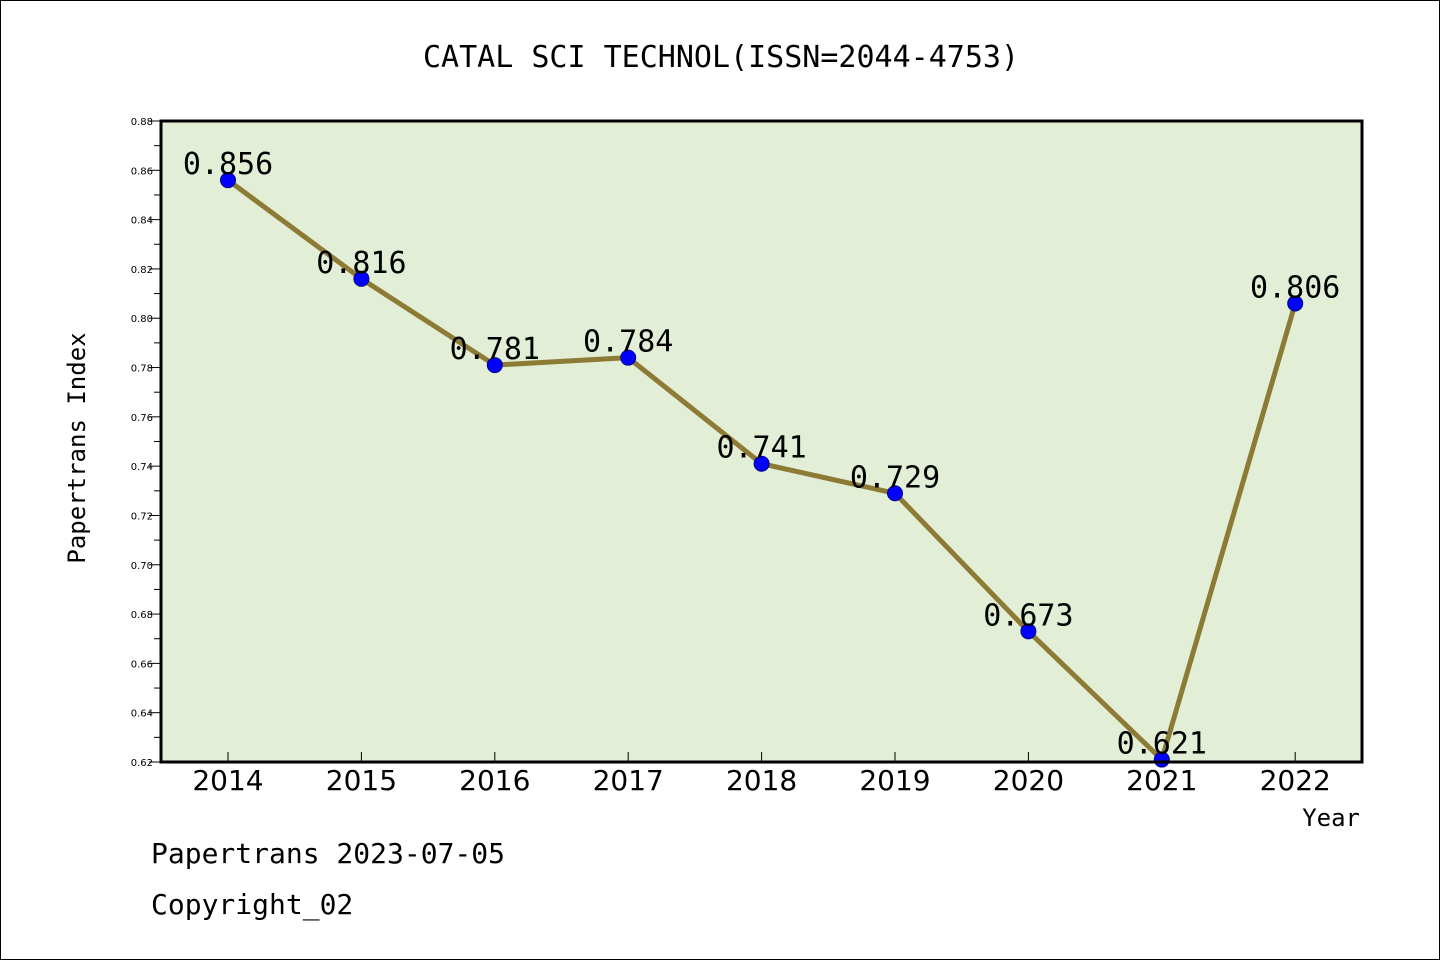 This screenshot has height=961, width=1440. What do you see at coordinates (1331, 818) in the screenshot?
I see `x-axis-label: Year` at bounding box center [1331, 818].